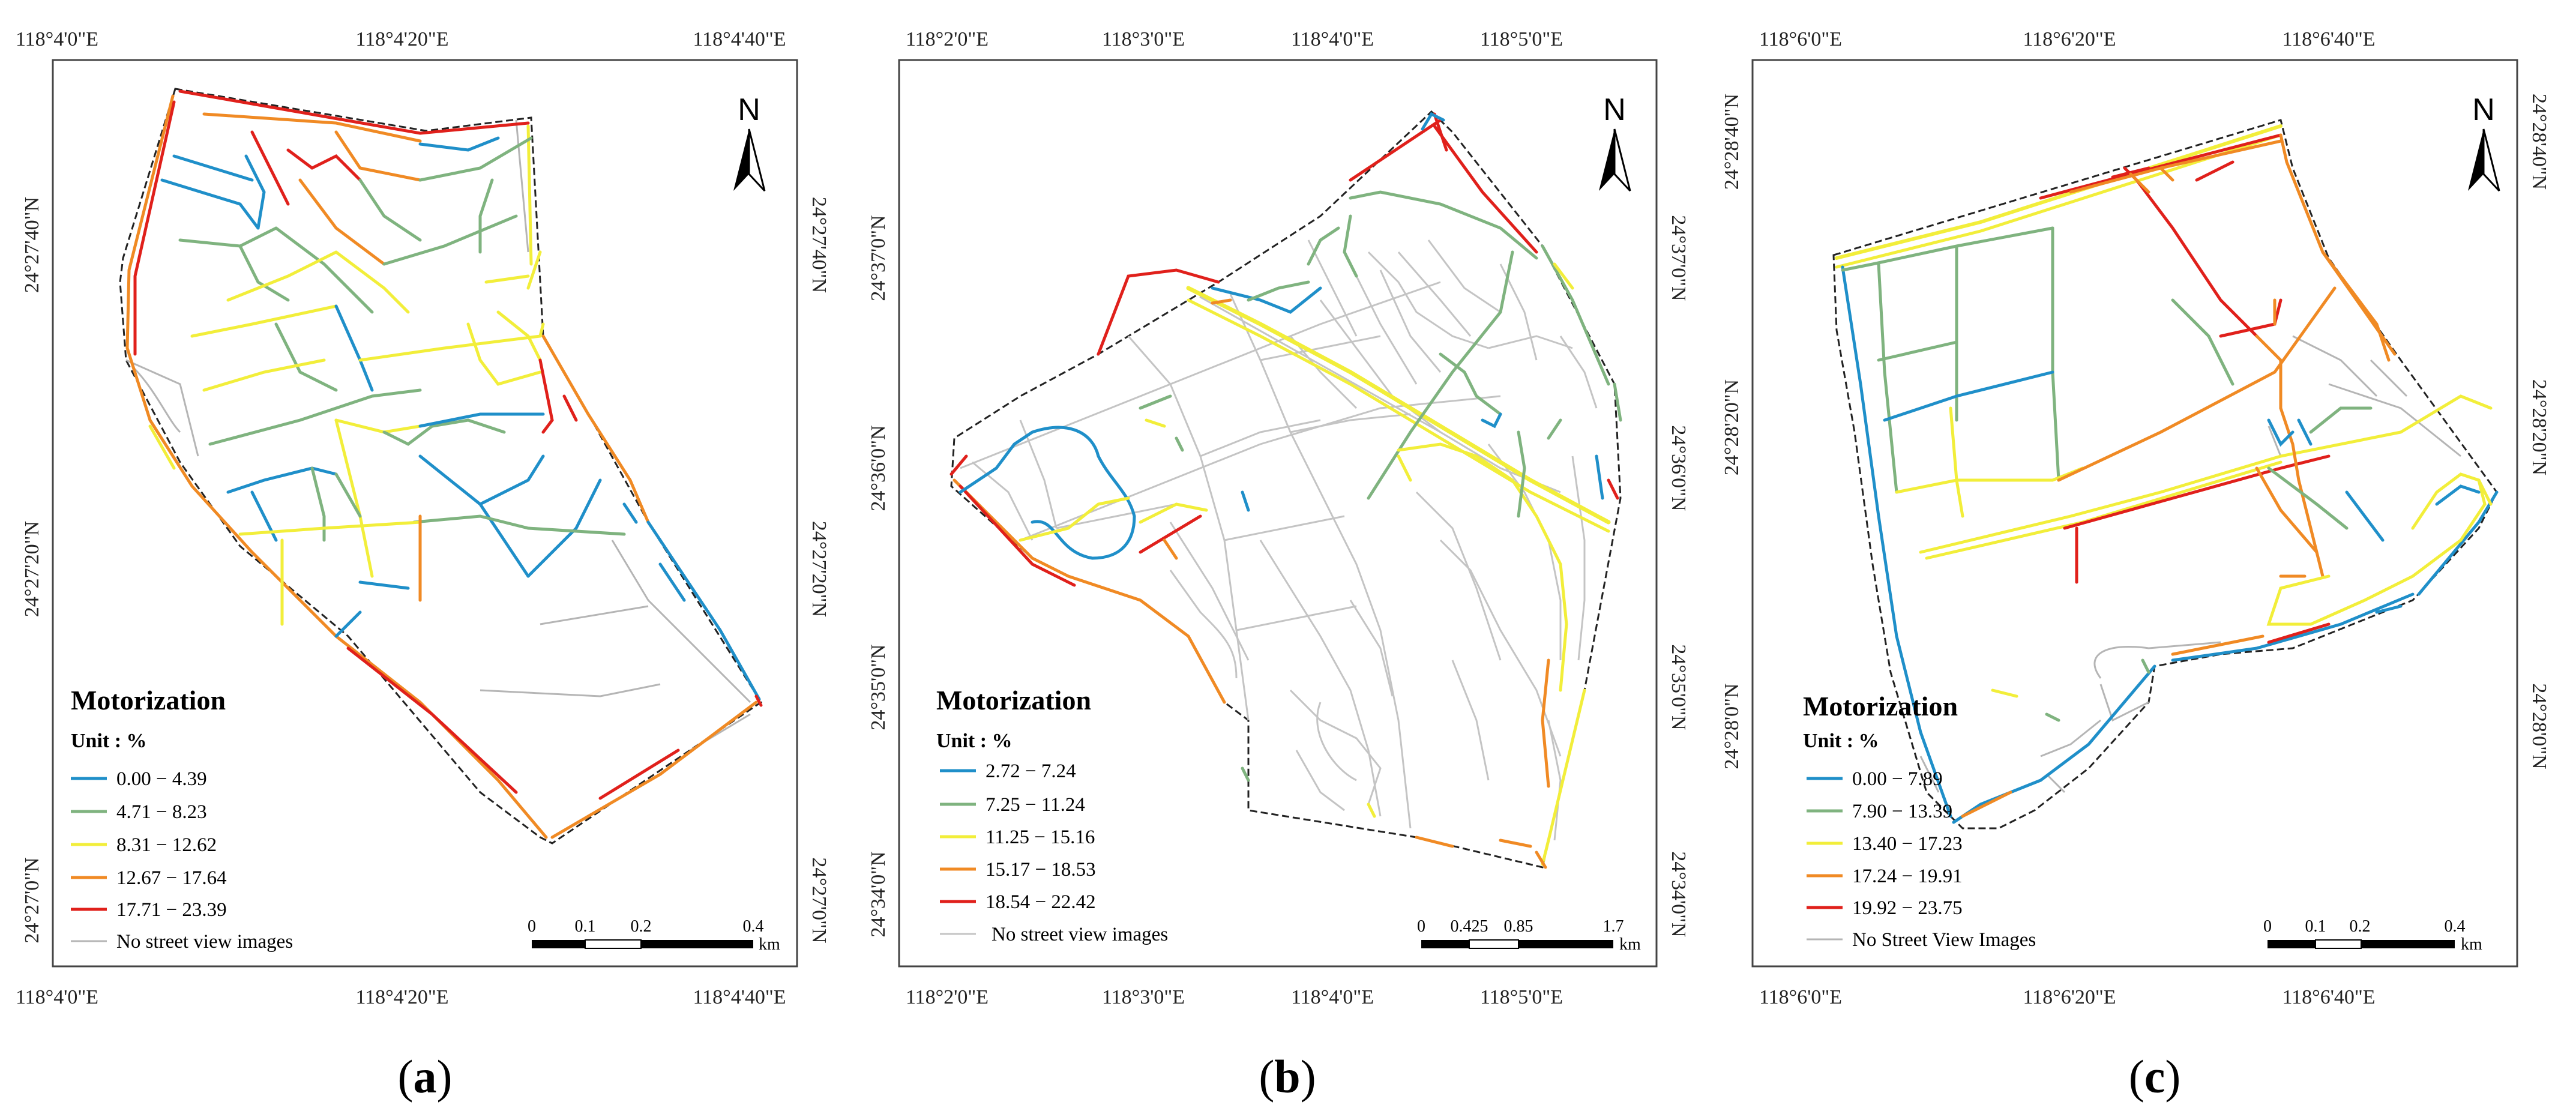 This screenshot has height=1120, width=2576. I want to click on panel-c-right-lat-3: 24°28'0"N, so click(2539, 726).